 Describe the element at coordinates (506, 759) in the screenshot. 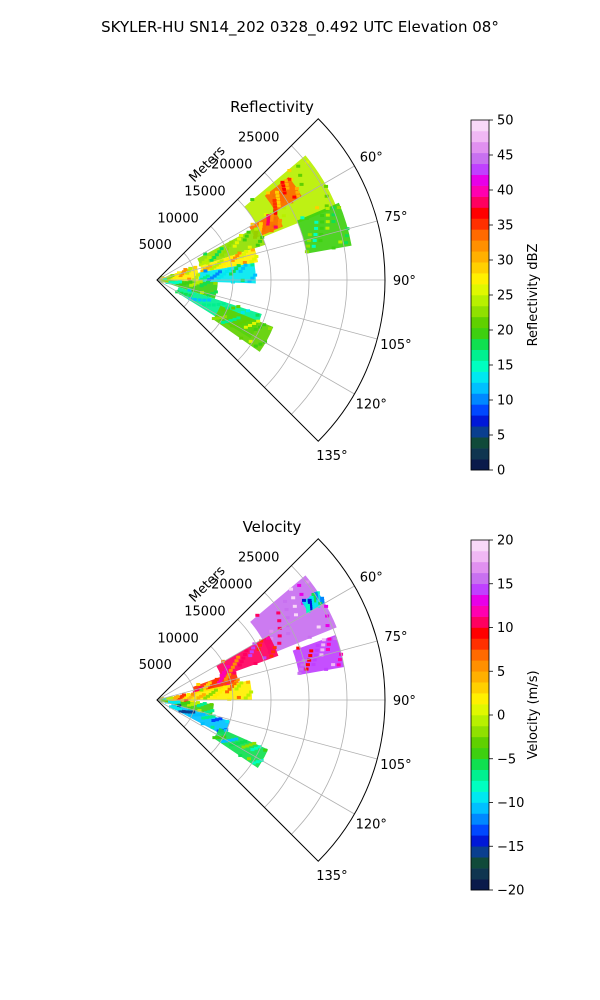

I see `colorbar-tick-label: −5` at that location.